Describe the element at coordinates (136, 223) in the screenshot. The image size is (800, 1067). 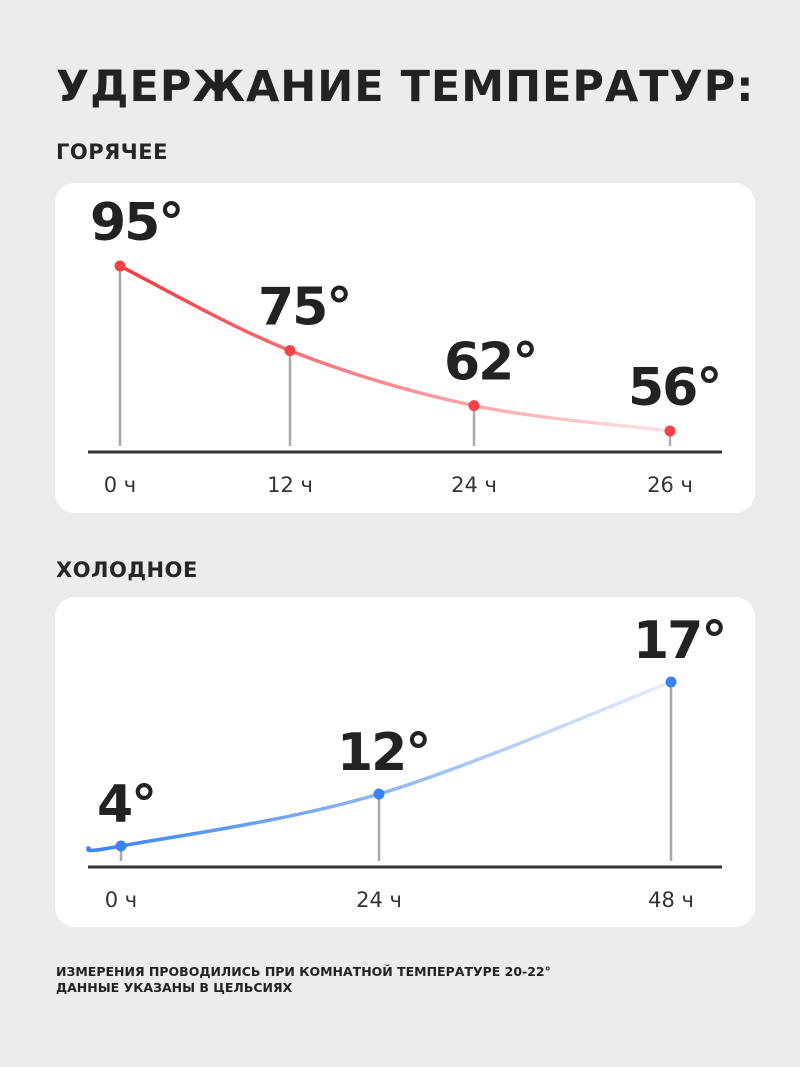
I see `data-label: 95°` at that location.